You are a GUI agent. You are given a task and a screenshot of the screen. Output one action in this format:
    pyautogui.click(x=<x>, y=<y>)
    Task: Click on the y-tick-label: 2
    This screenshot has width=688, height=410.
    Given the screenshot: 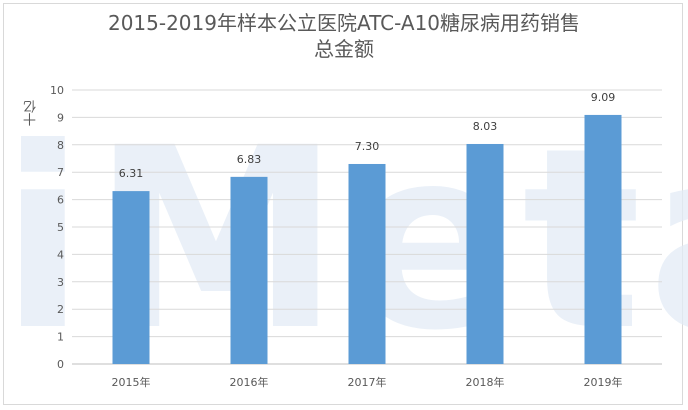 What is the action you would take?
    pyautogui.click(x=60, y=309)
    